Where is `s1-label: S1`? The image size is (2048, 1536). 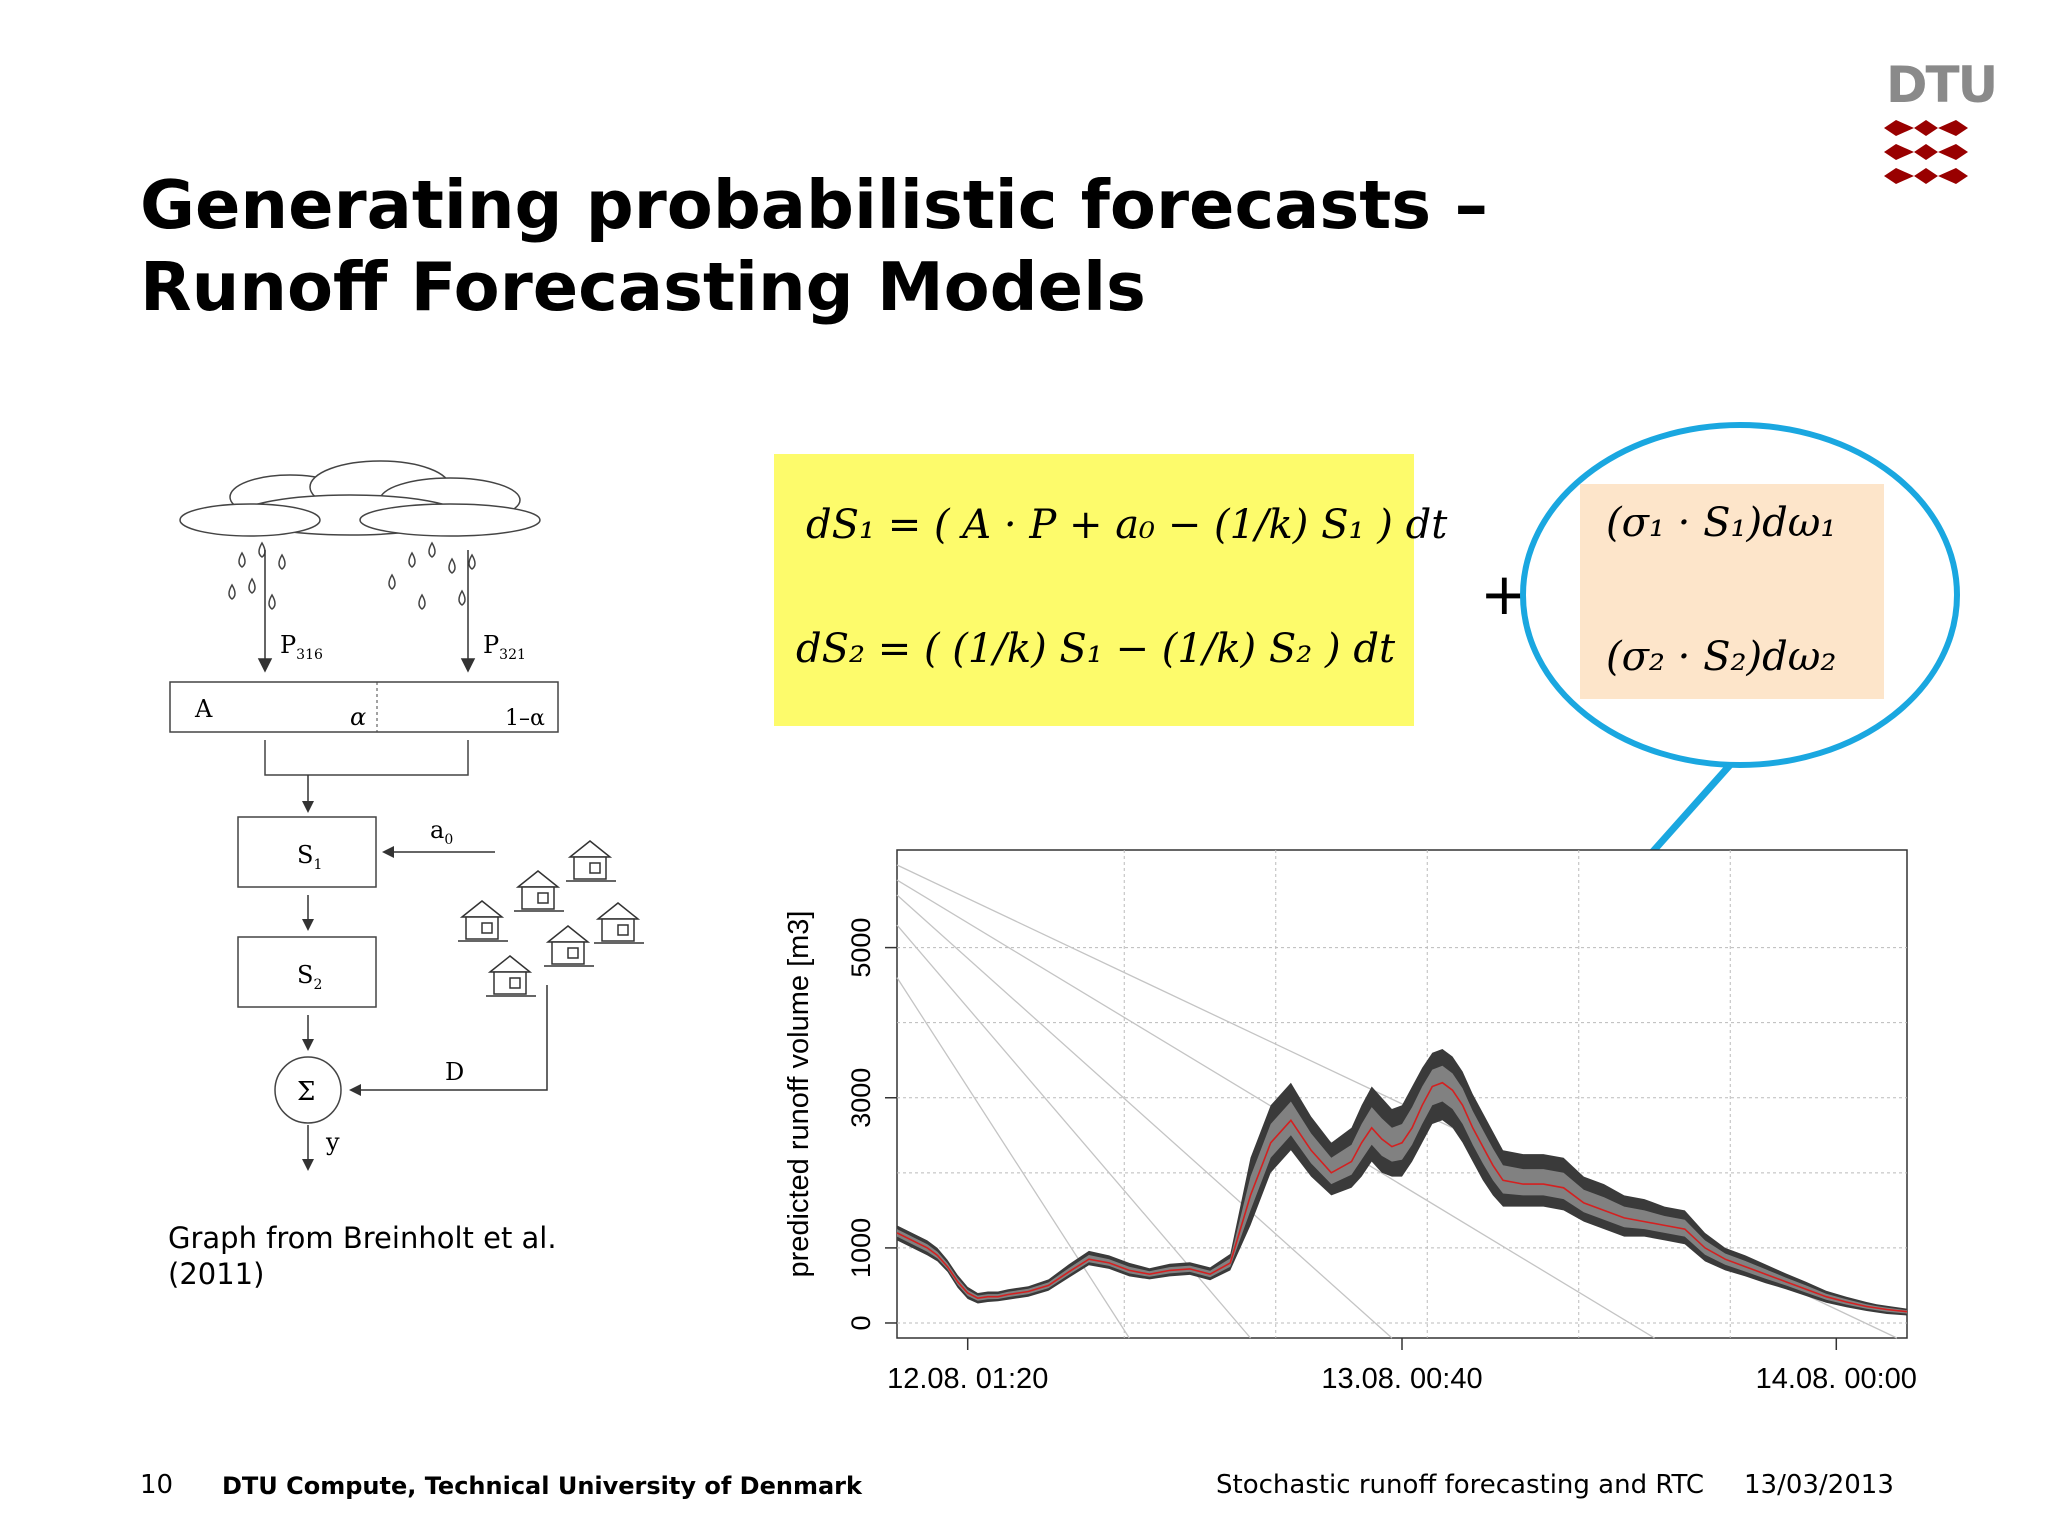 s1-label: S1 is located at coordinates (309, 857).